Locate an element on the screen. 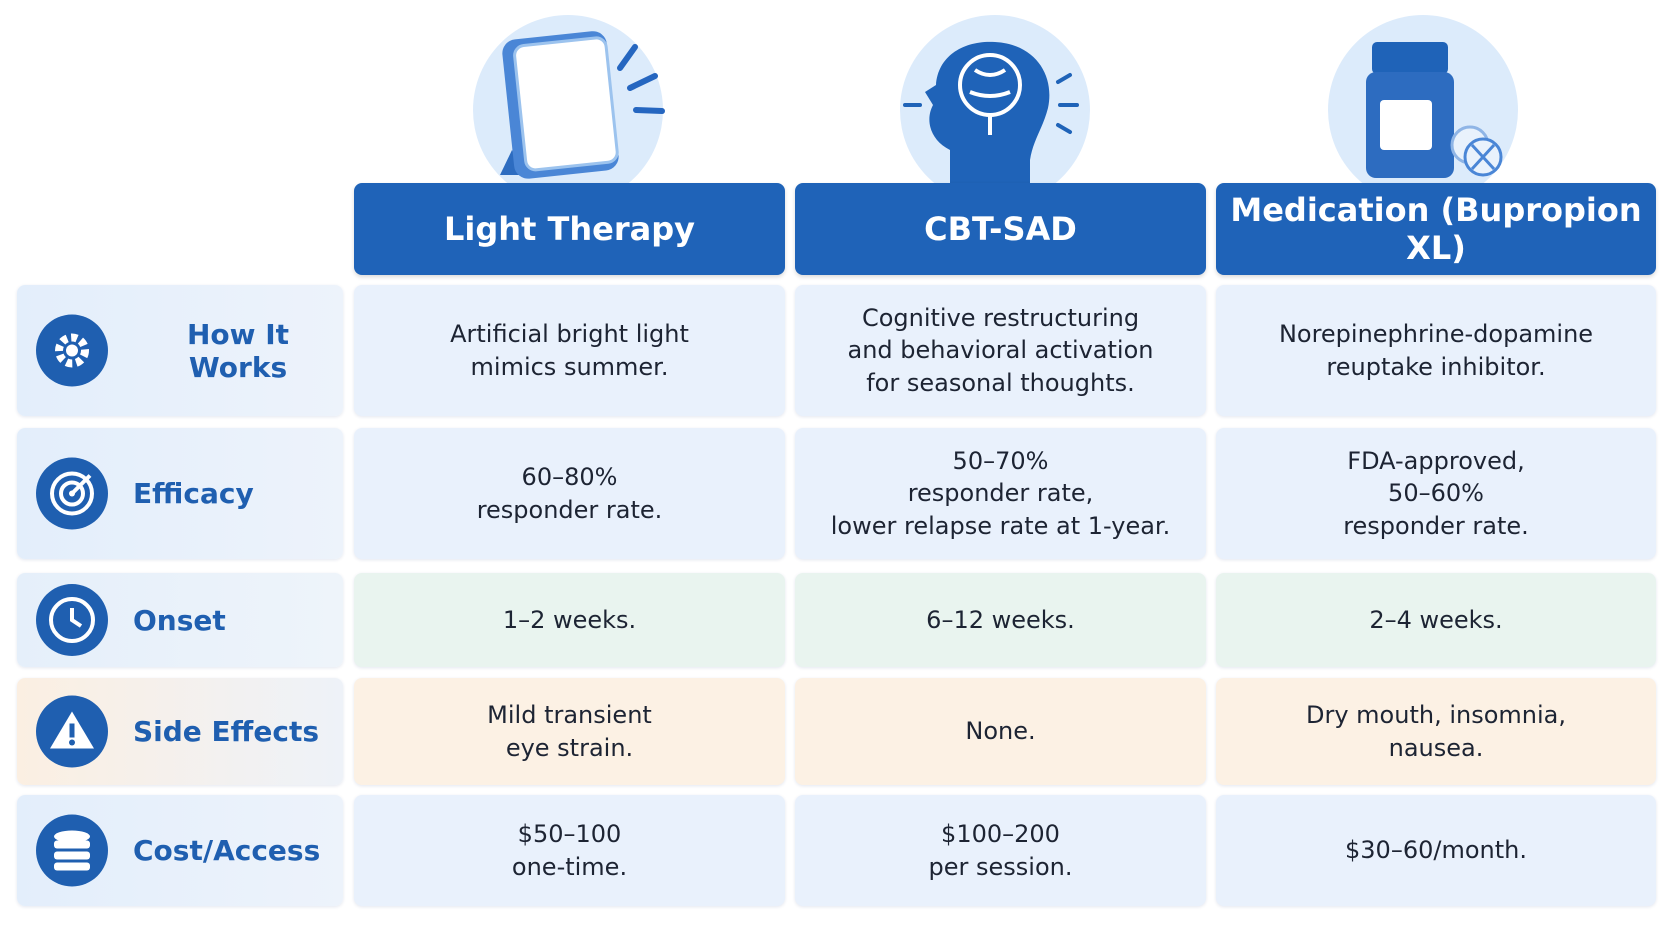 The width and height of the screenshot is (1672, 941). table-cell: Artificial bright light mimics summer. is located at coordinates (569, 350).